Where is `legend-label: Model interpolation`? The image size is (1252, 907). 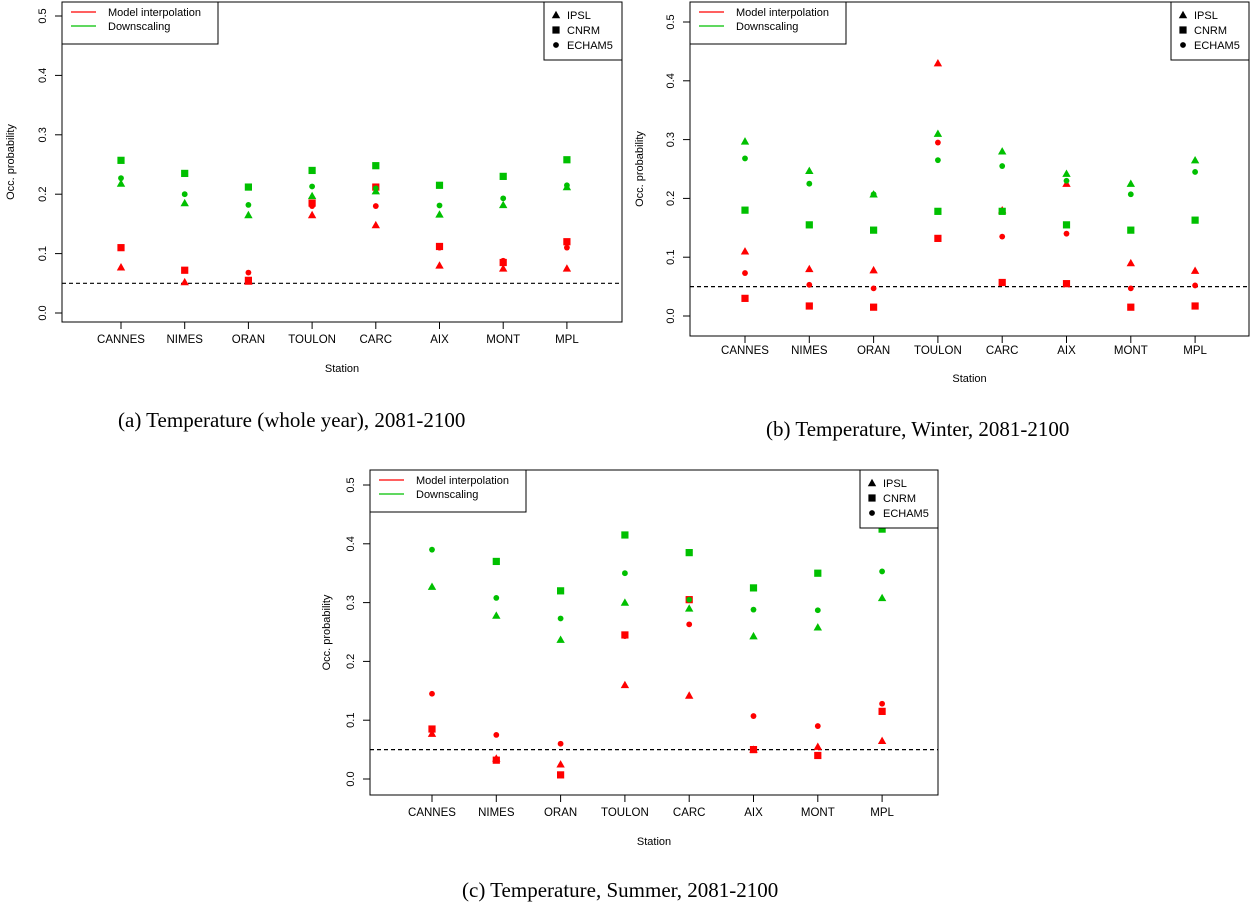 legend-label: Model interpolation is located at coordinates (154, 13).